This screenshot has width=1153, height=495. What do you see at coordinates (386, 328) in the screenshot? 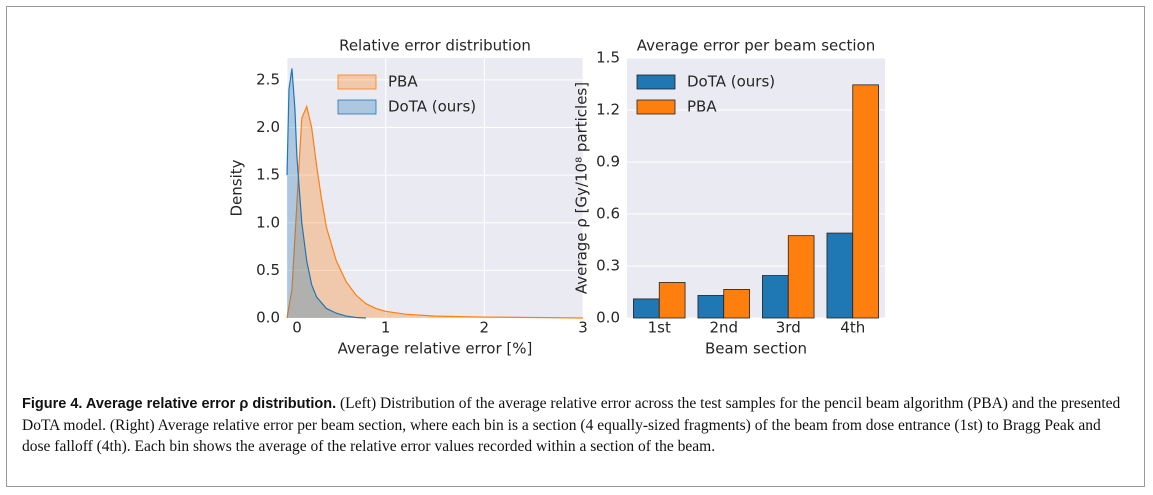
I see `x-tick-label: 1` at bounding box center [386, 328].